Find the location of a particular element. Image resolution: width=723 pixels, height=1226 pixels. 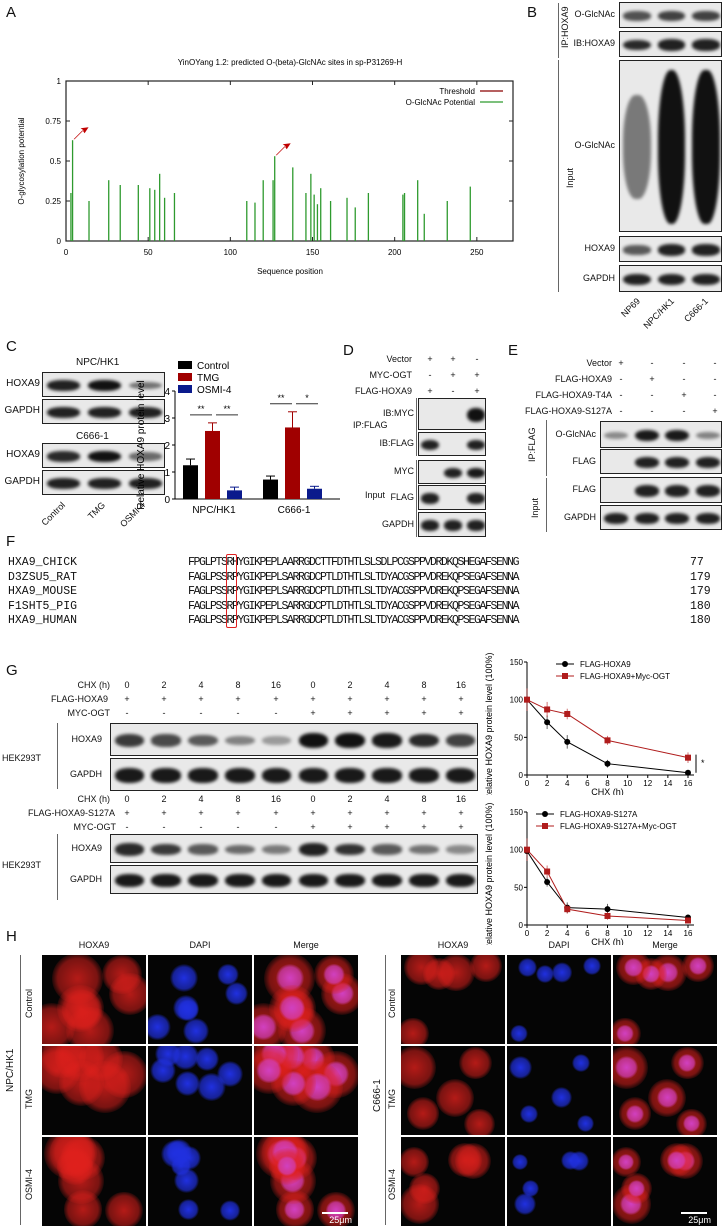

x-axis-label: CHX (h) is located at coordinates (607, 791).